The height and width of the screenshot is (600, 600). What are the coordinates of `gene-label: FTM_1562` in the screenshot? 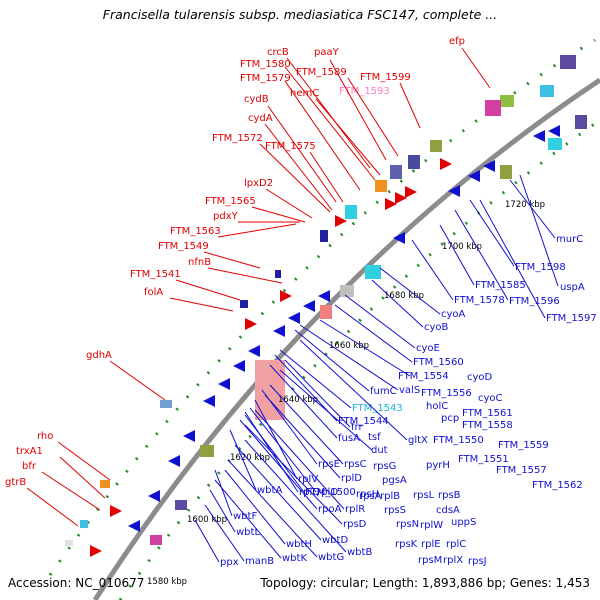 It's located at (557, 485).